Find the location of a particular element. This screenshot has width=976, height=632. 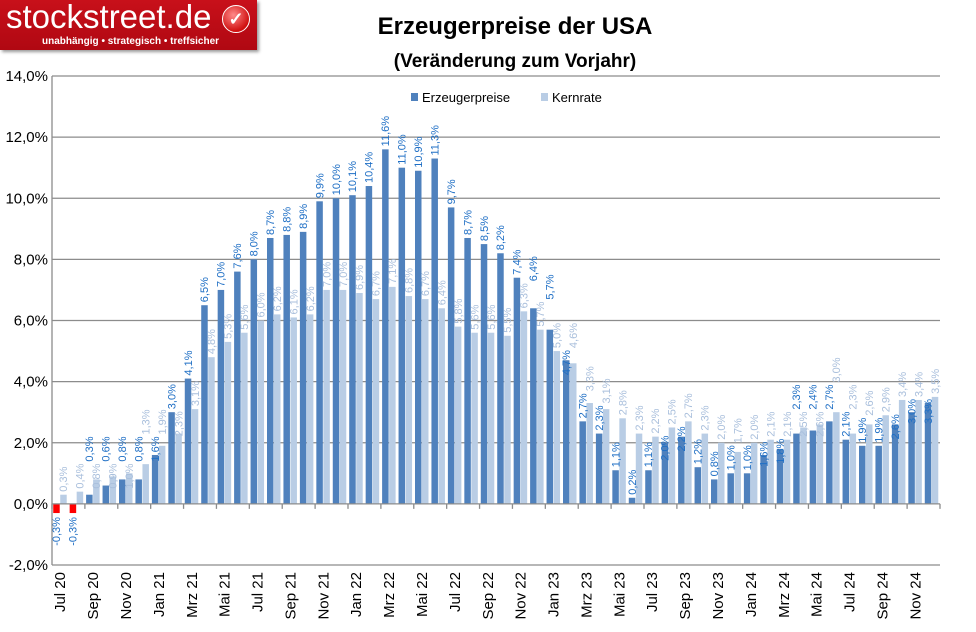

x-tick-label: Mrz 24 is located at coordinates (784, 595).